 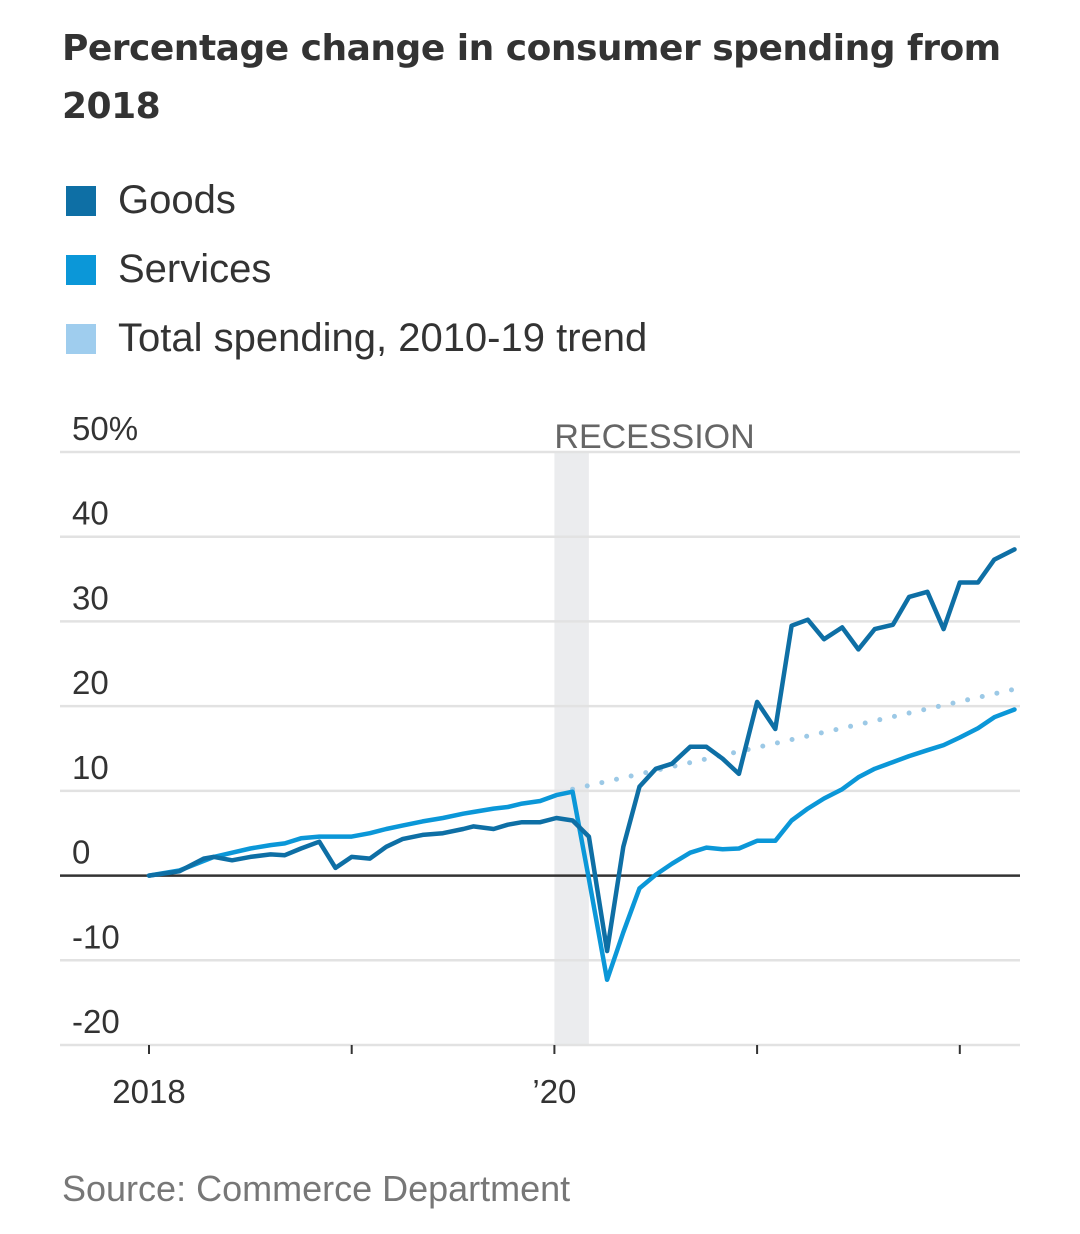 What do you see at coordinates (96, 1021) in the screenshot?
I see `y-tick-label: -20` at bounding box center [96, 1021].